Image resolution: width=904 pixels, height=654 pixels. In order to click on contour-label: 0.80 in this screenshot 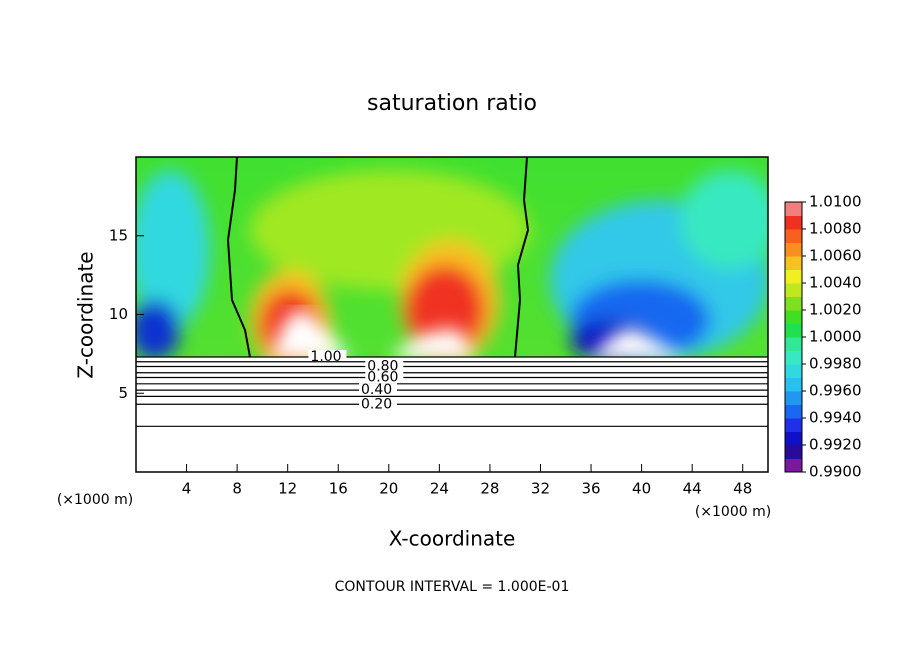, I will do `click(382, 366)`.